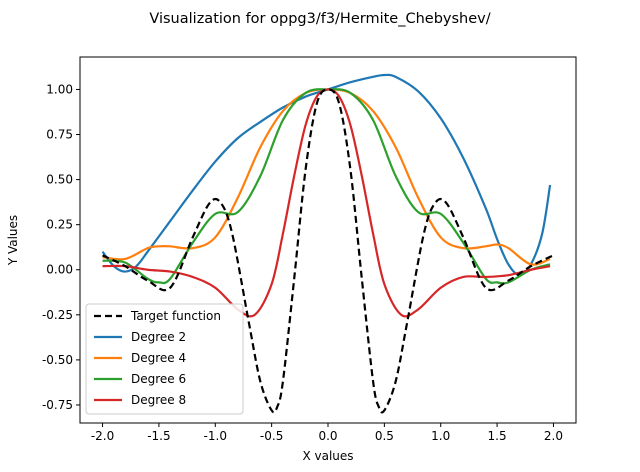 The height and width of the screenshot is (472, 640). What do you see at coordinates (384, 436) in the screenshot?
I see `x-tick-label: 0.5` at bounding box center [384, 436].